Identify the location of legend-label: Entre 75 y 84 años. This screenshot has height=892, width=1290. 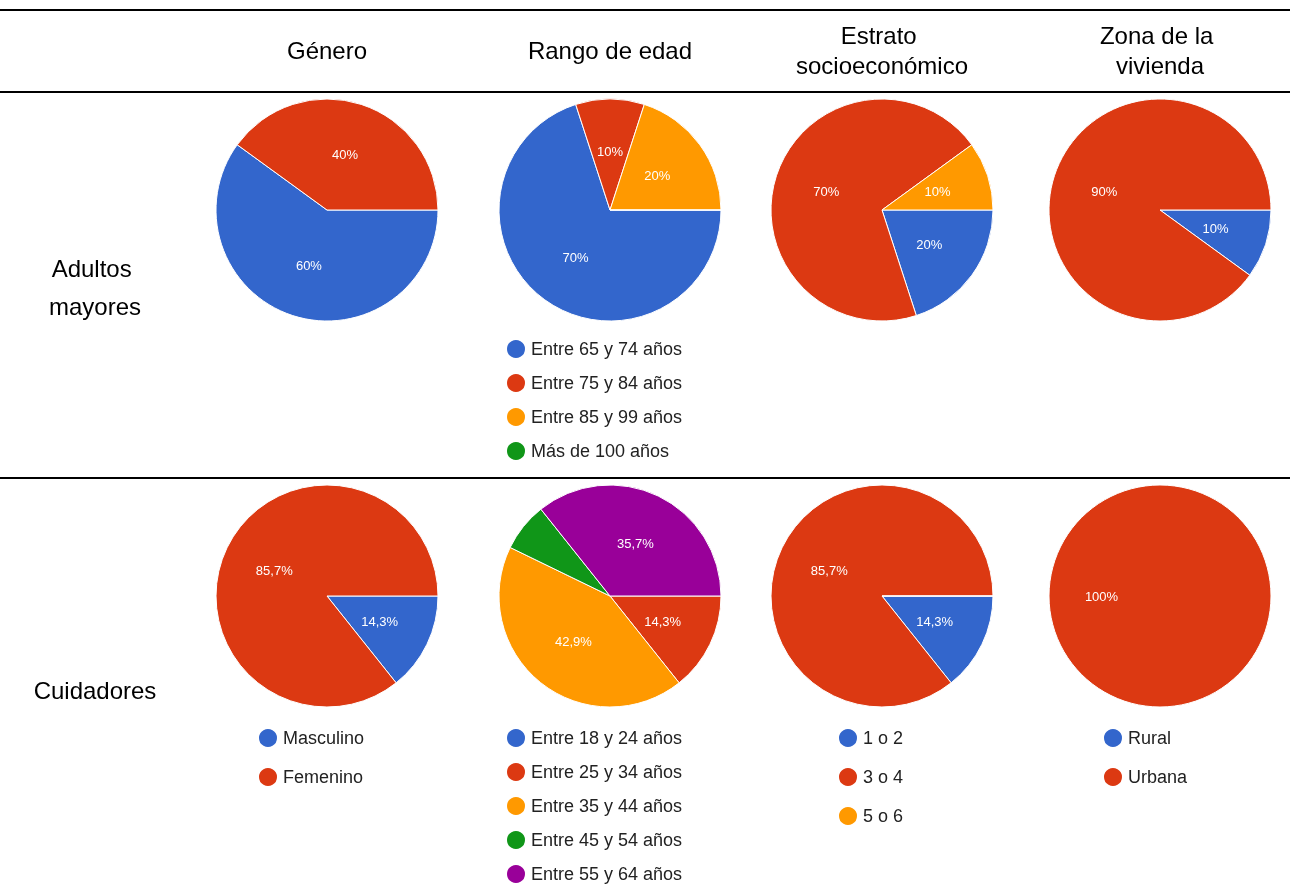
(607, 383).